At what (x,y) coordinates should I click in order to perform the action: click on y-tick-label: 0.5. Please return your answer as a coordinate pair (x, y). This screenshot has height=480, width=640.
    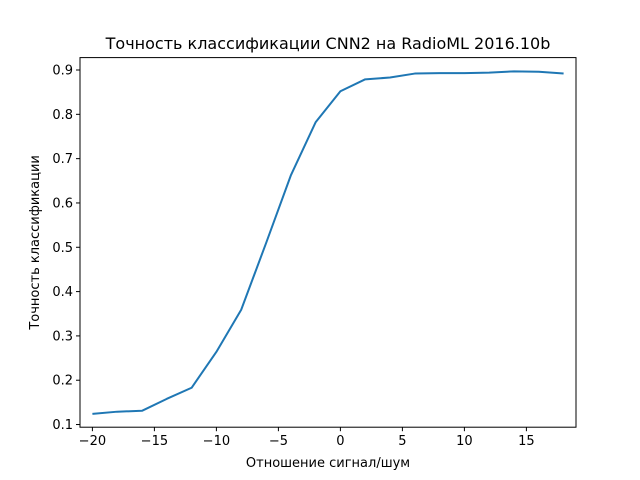
    Looking at the image, I should click on (62, 248).